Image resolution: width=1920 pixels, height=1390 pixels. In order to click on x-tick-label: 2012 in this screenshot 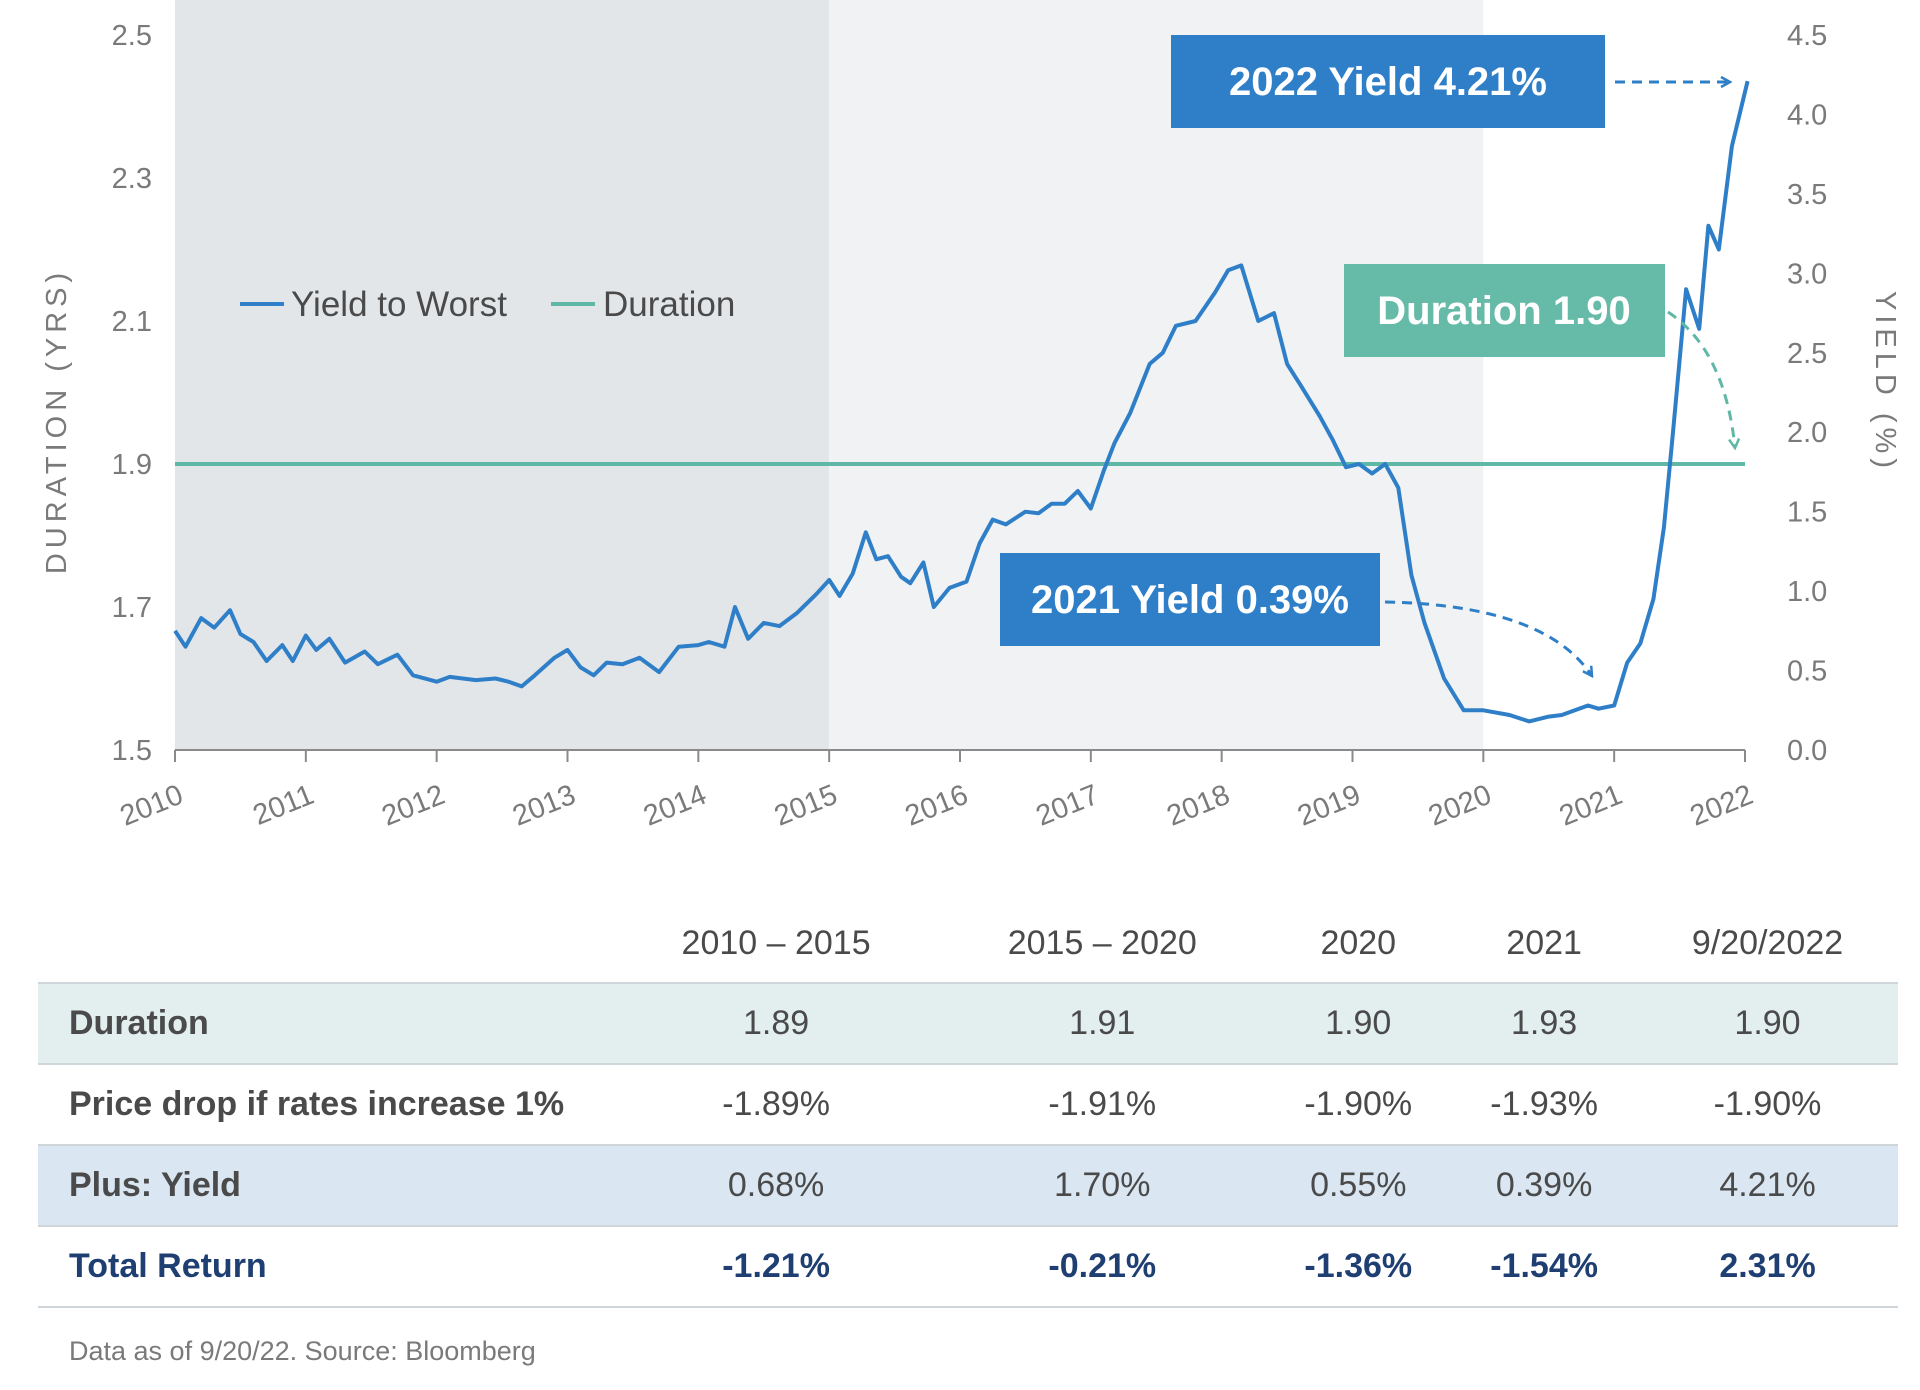, I will do `click(413, 806)`.